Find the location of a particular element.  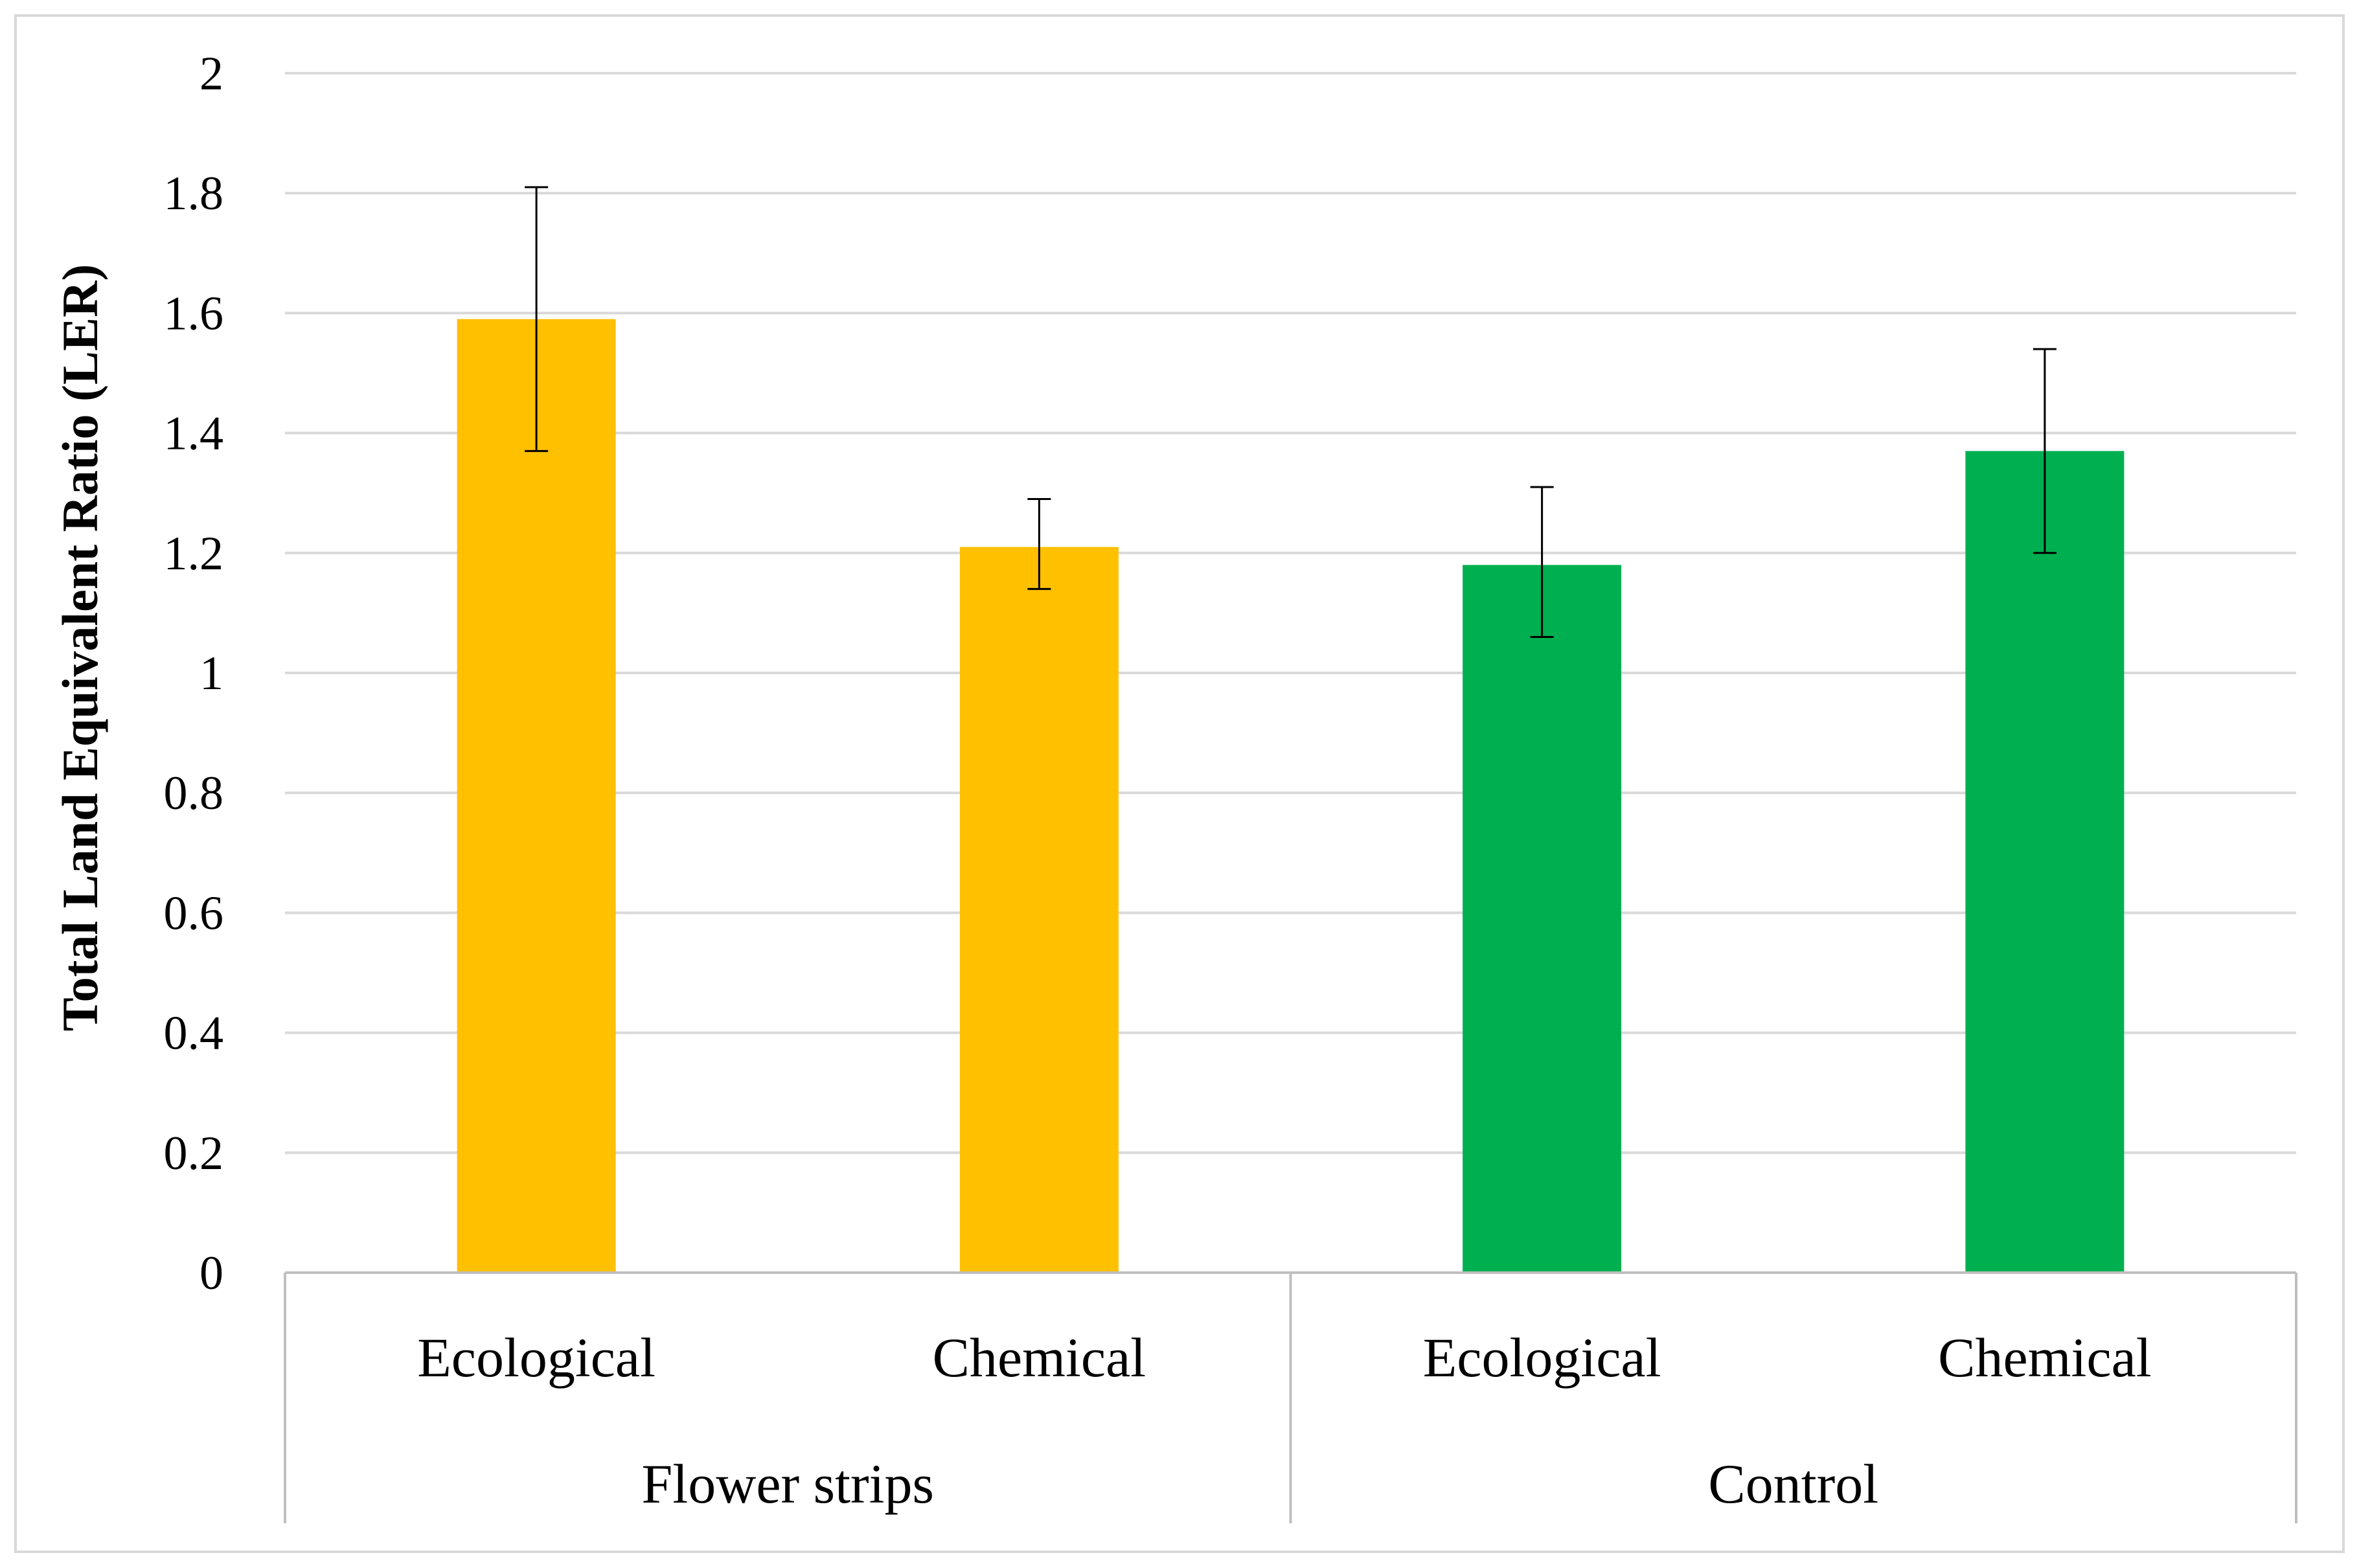

y-tick-label: 1 is located at coordinates (211, 674).